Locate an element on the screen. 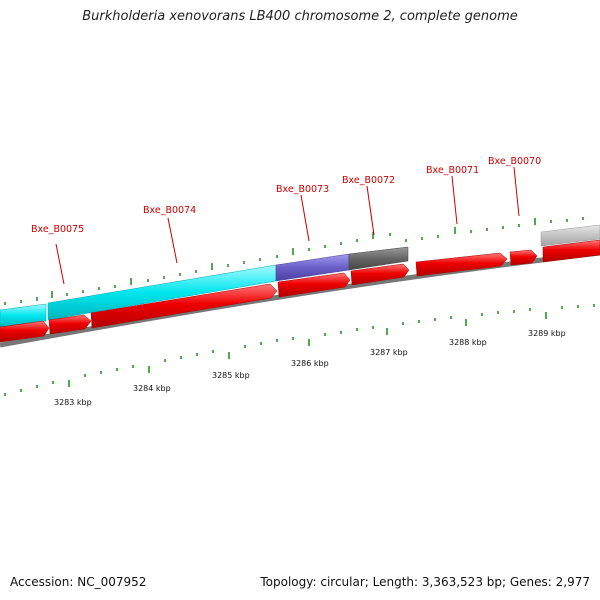  scale-label-3285: 3285 kbp is located at coordinates (231, 375).